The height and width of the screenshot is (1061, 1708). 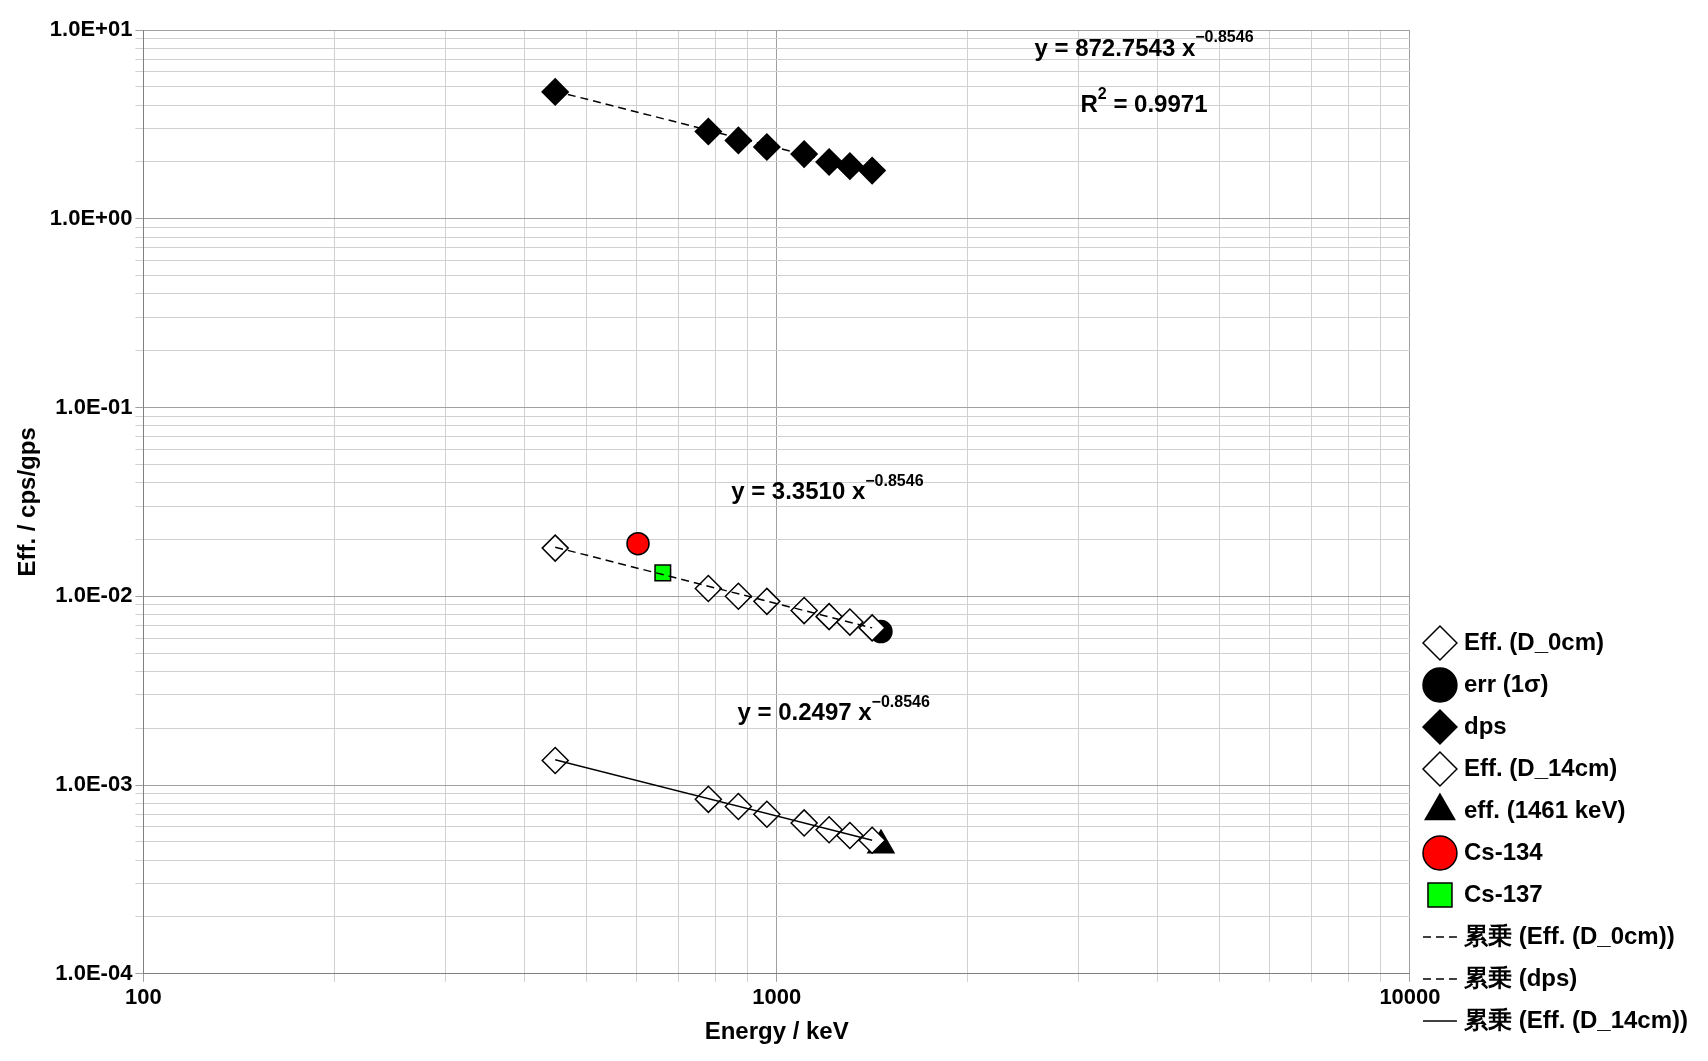 What do you see at coordinates (1568, 935) in the screenshot?
I see `legend-label: 累乗 (Eff. (D_0cm))` at bounding box center [1568, 935].